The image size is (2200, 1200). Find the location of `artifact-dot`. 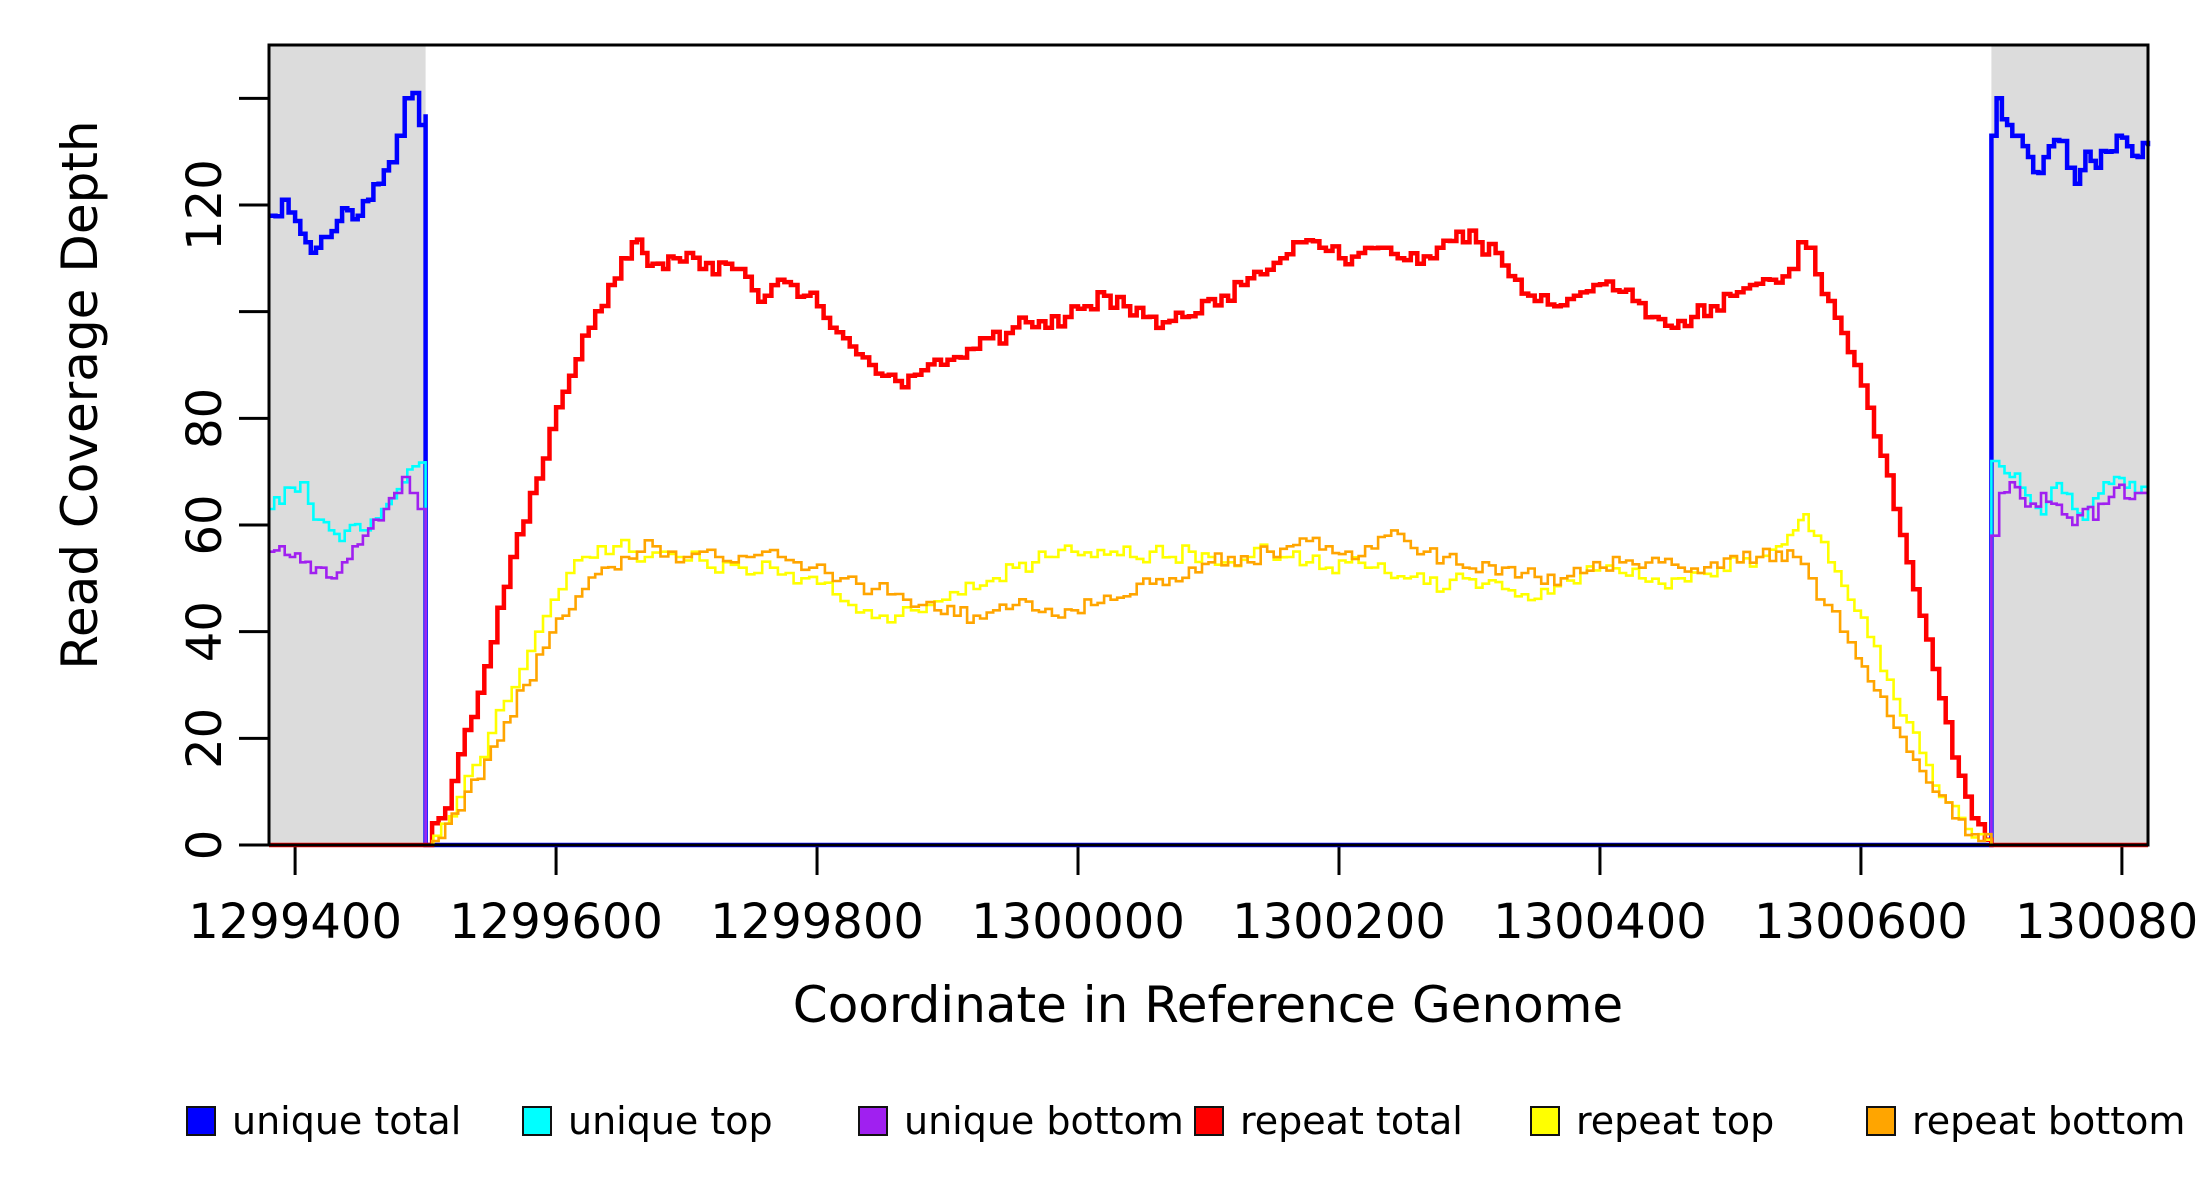

artifact-dot is located at coordinates (1163, 1117).